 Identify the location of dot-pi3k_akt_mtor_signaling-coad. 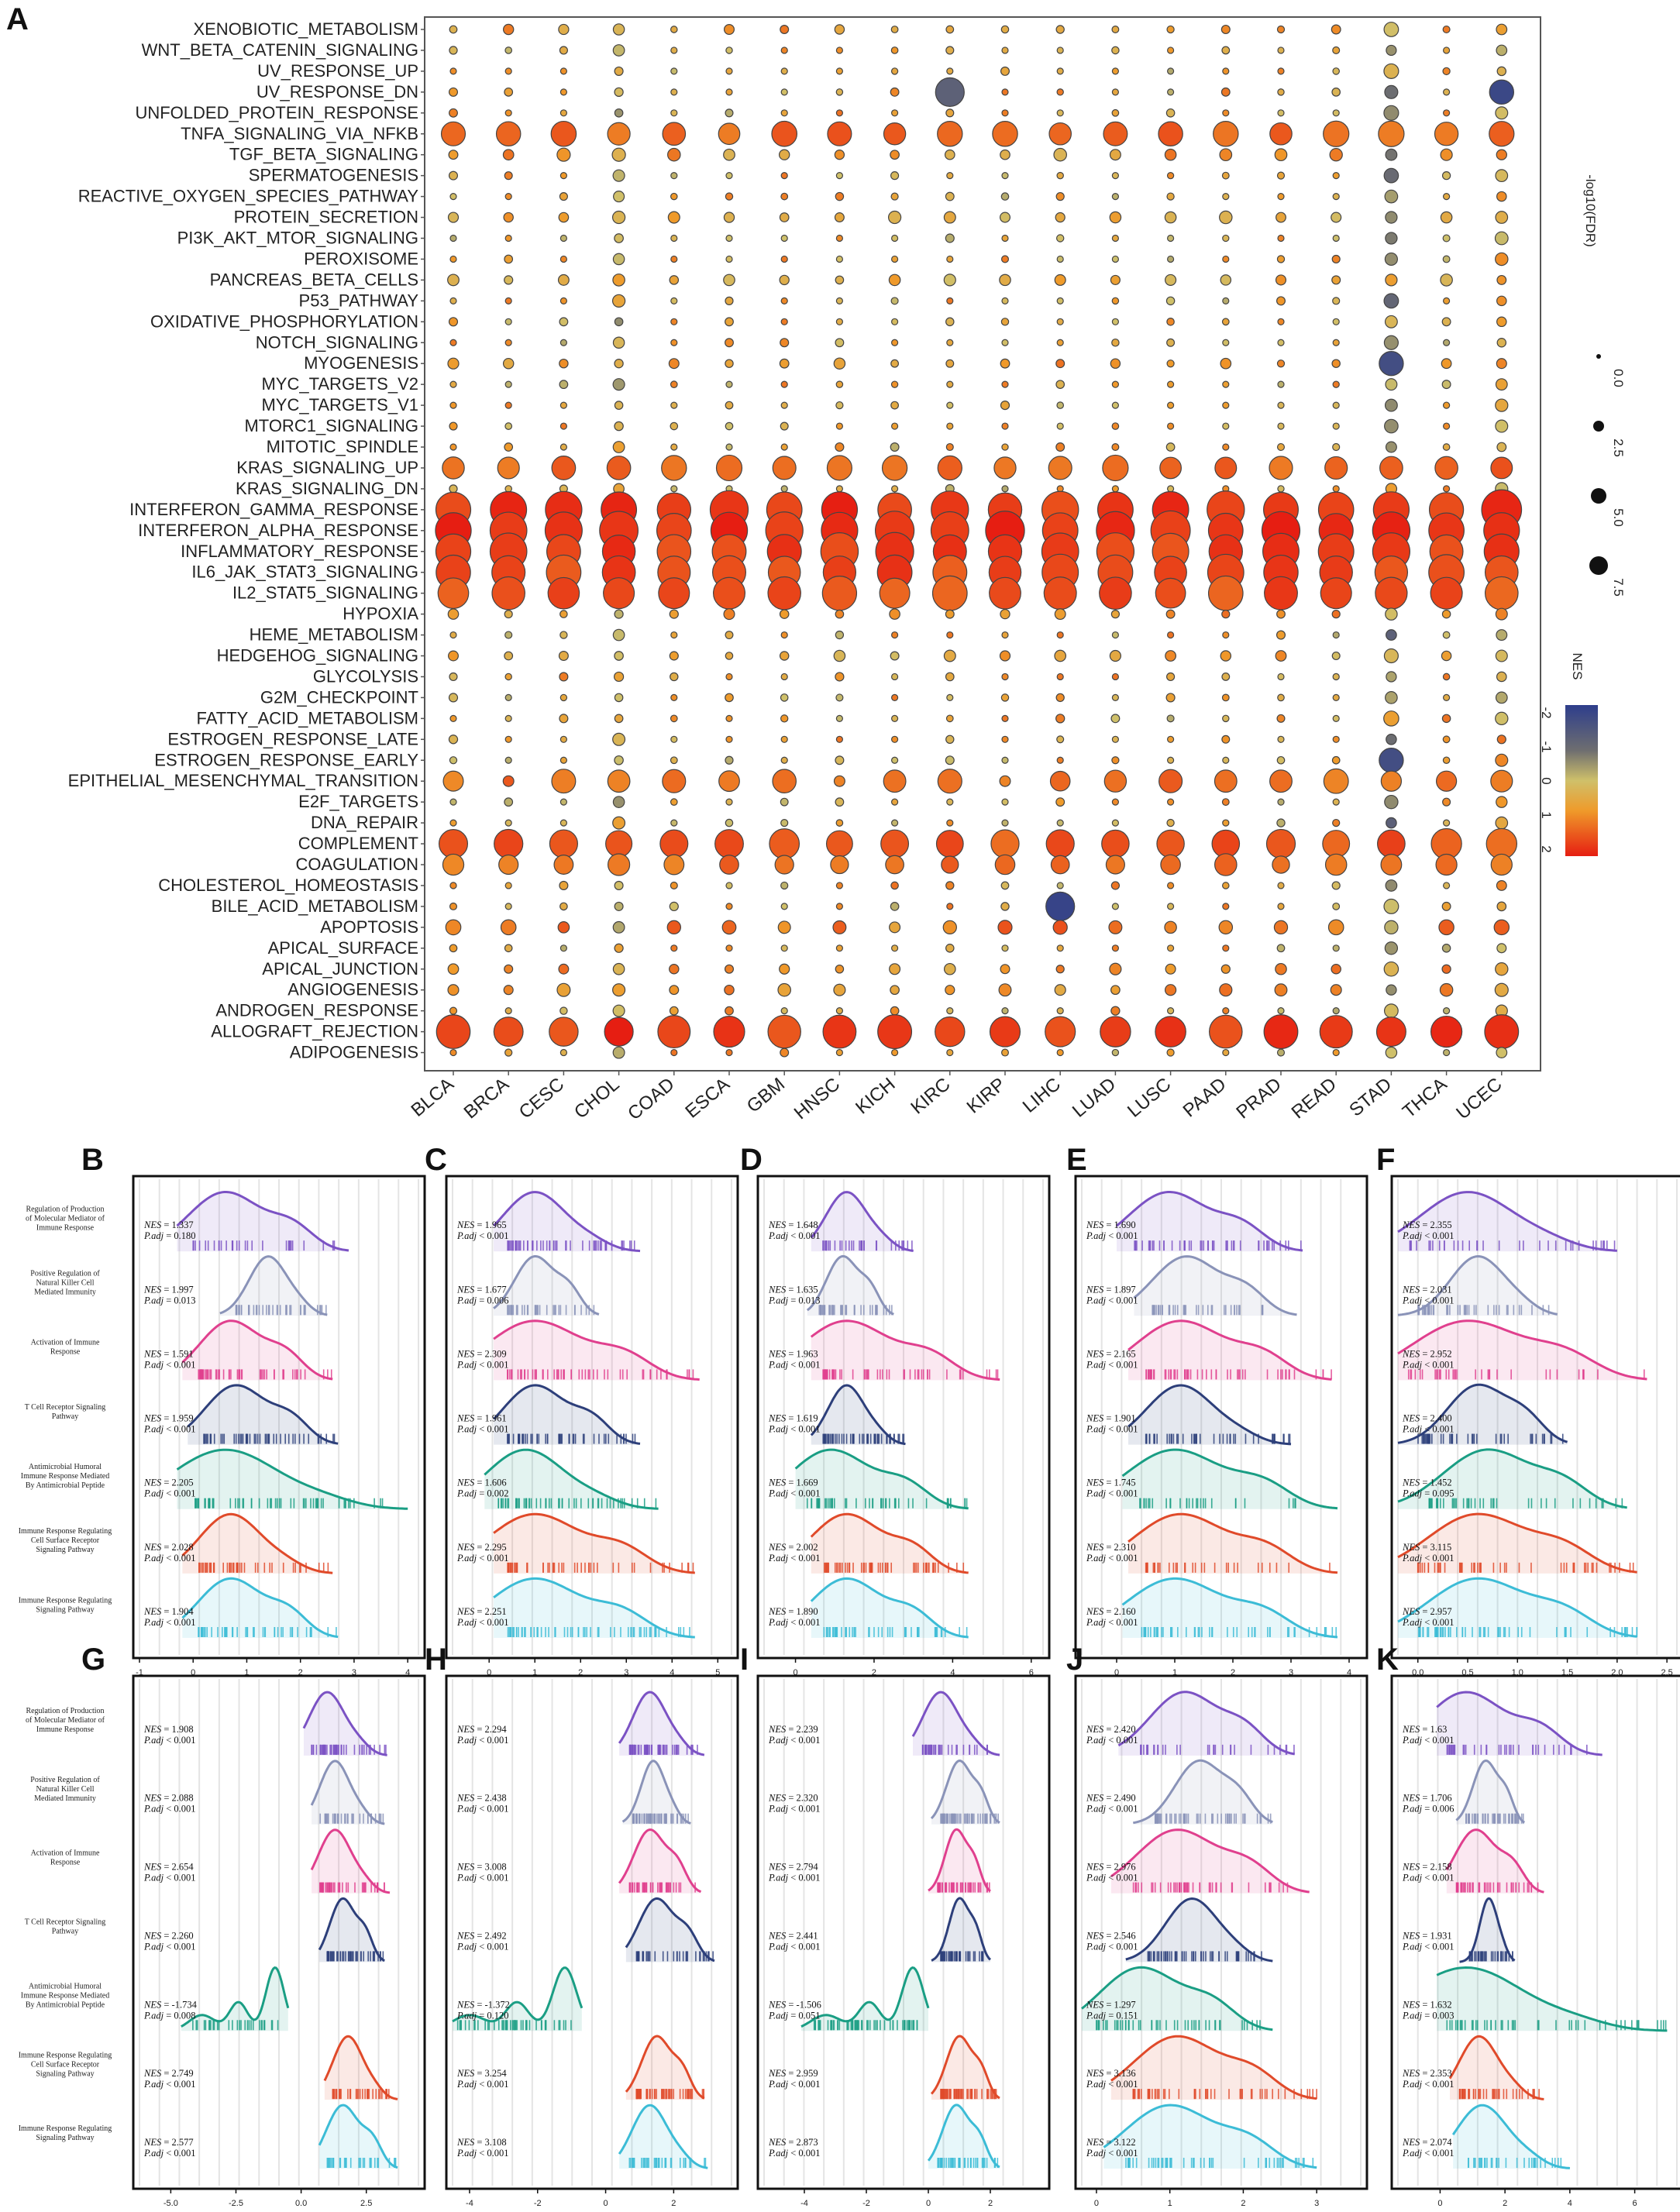
(674, 238).